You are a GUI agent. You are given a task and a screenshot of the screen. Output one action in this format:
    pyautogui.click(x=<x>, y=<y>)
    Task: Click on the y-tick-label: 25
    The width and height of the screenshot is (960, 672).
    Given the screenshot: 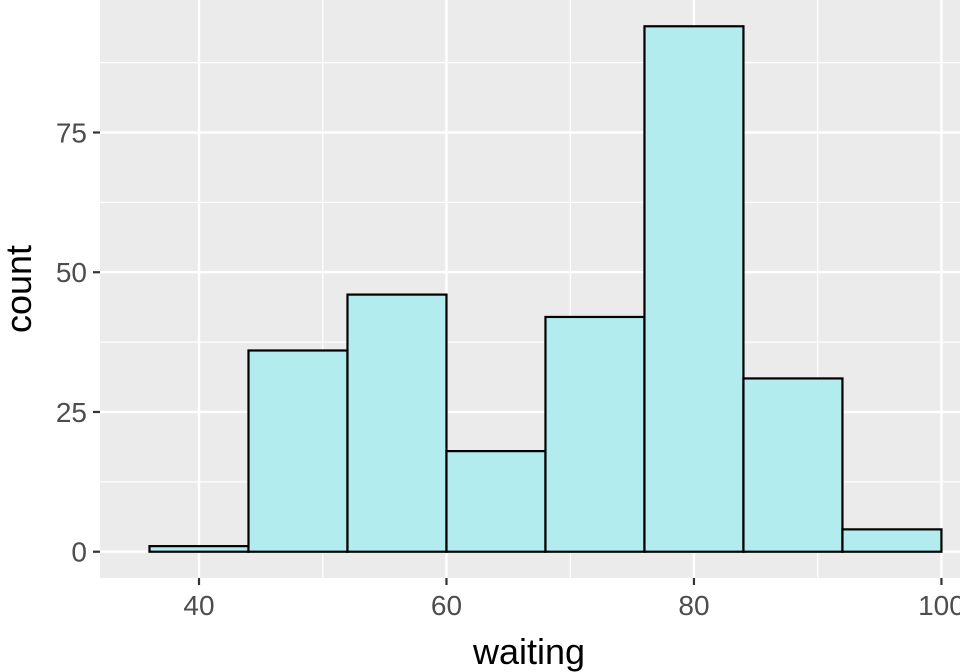 What is the action you would take?
    pyautogui.click(x=71, y=412)
    